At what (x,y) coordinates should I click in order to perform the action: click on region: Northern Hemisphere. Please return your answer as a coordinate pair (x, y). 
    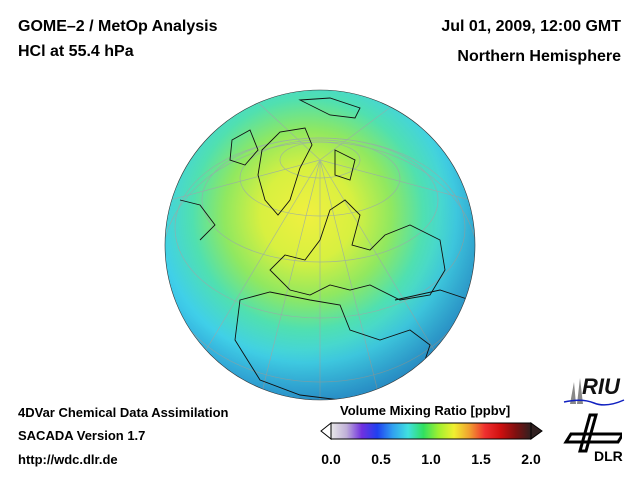
    Looking at the image, I should click on (539, 56).